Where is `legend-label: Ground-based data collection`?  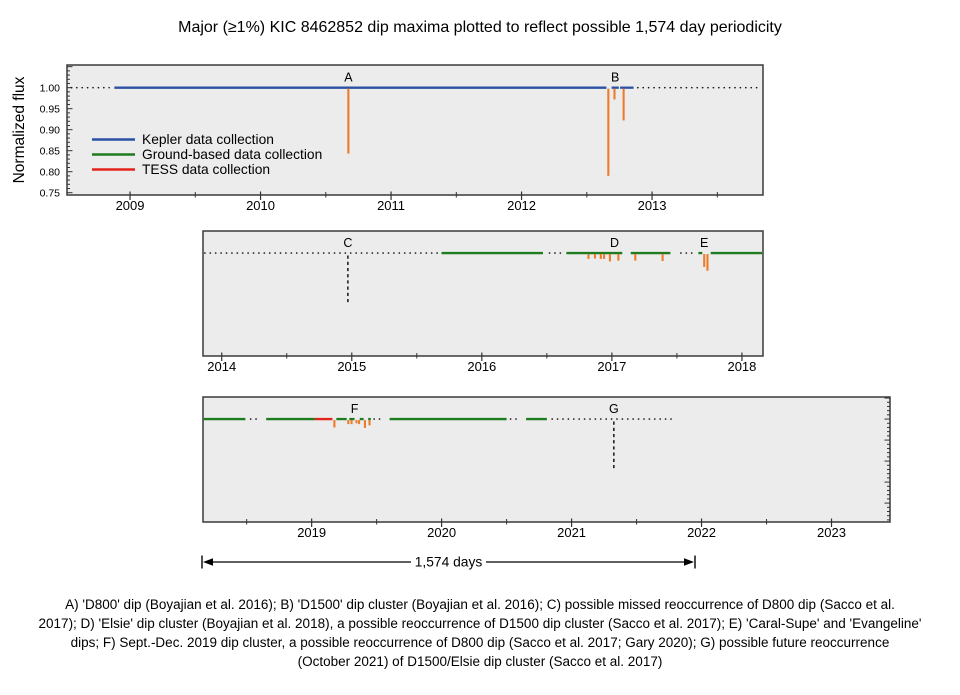
legend-label: Ground-based data collection is located at coordinates (232, 154).